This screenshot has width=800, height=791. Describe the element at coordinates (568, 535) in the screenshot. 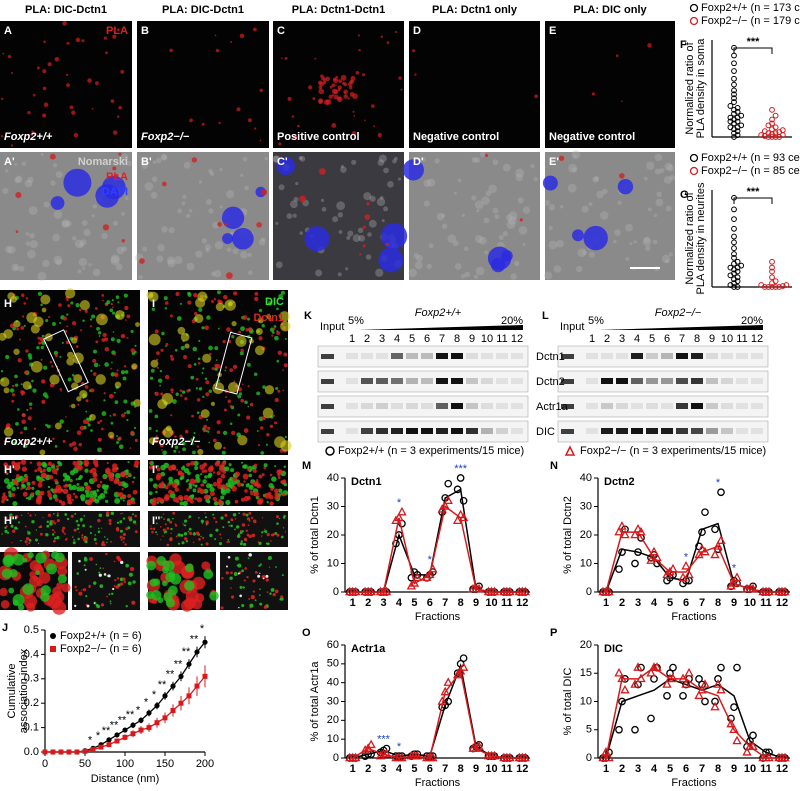

I see `y-axis-label: % of total Dctn2` at that location.